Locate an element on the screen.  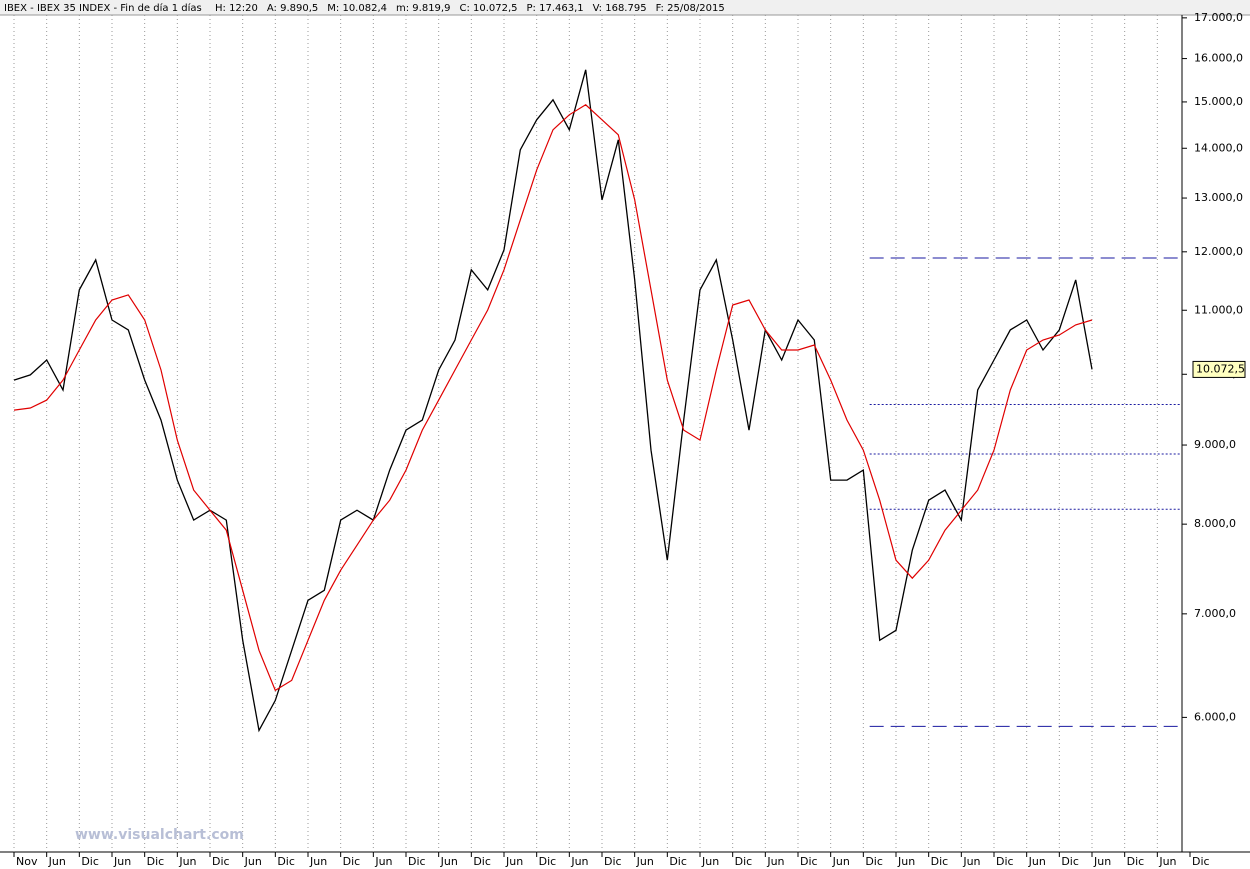
watermark: www.visualchart.com is located at coordinates (159, 835).